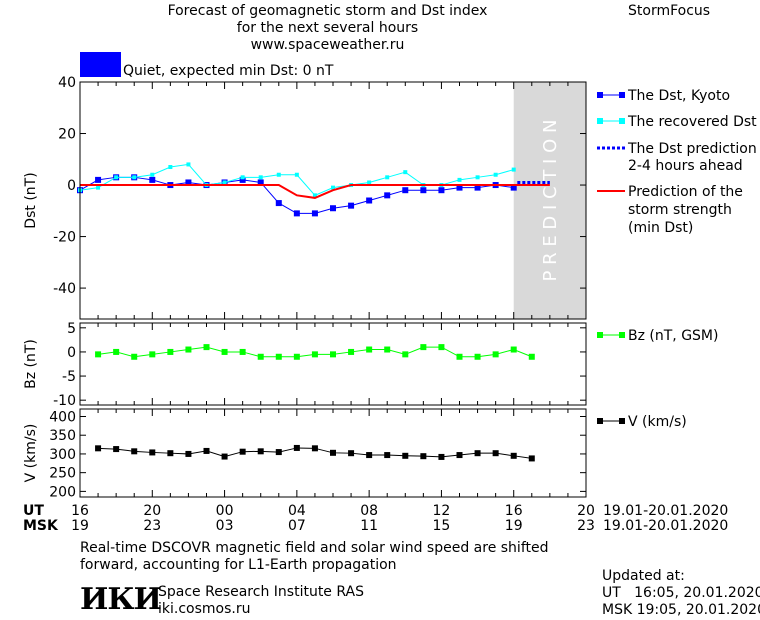 The image size is (760, 620). I want to click on legend-dst-recovered-label: The recovered Dst, so click(692, 122).